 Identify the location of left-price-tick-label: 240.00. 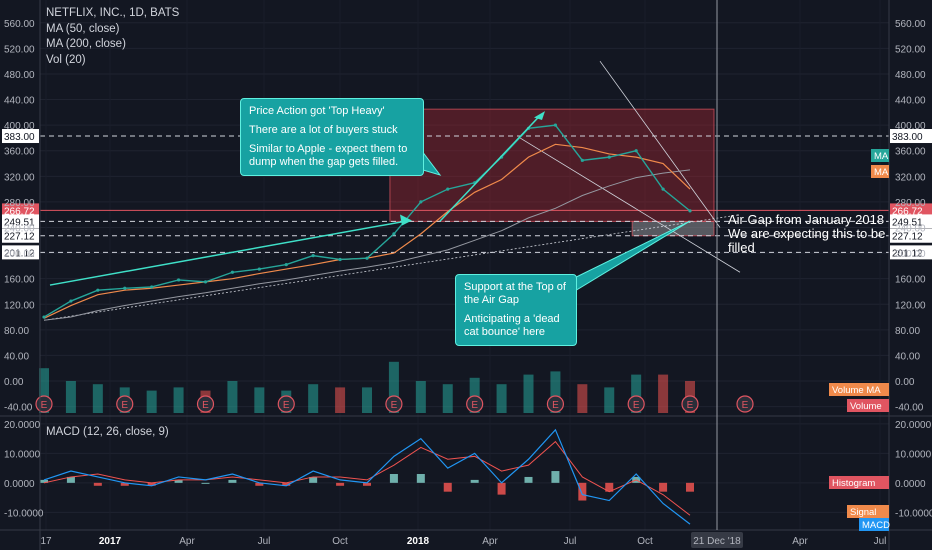
(19, 228).